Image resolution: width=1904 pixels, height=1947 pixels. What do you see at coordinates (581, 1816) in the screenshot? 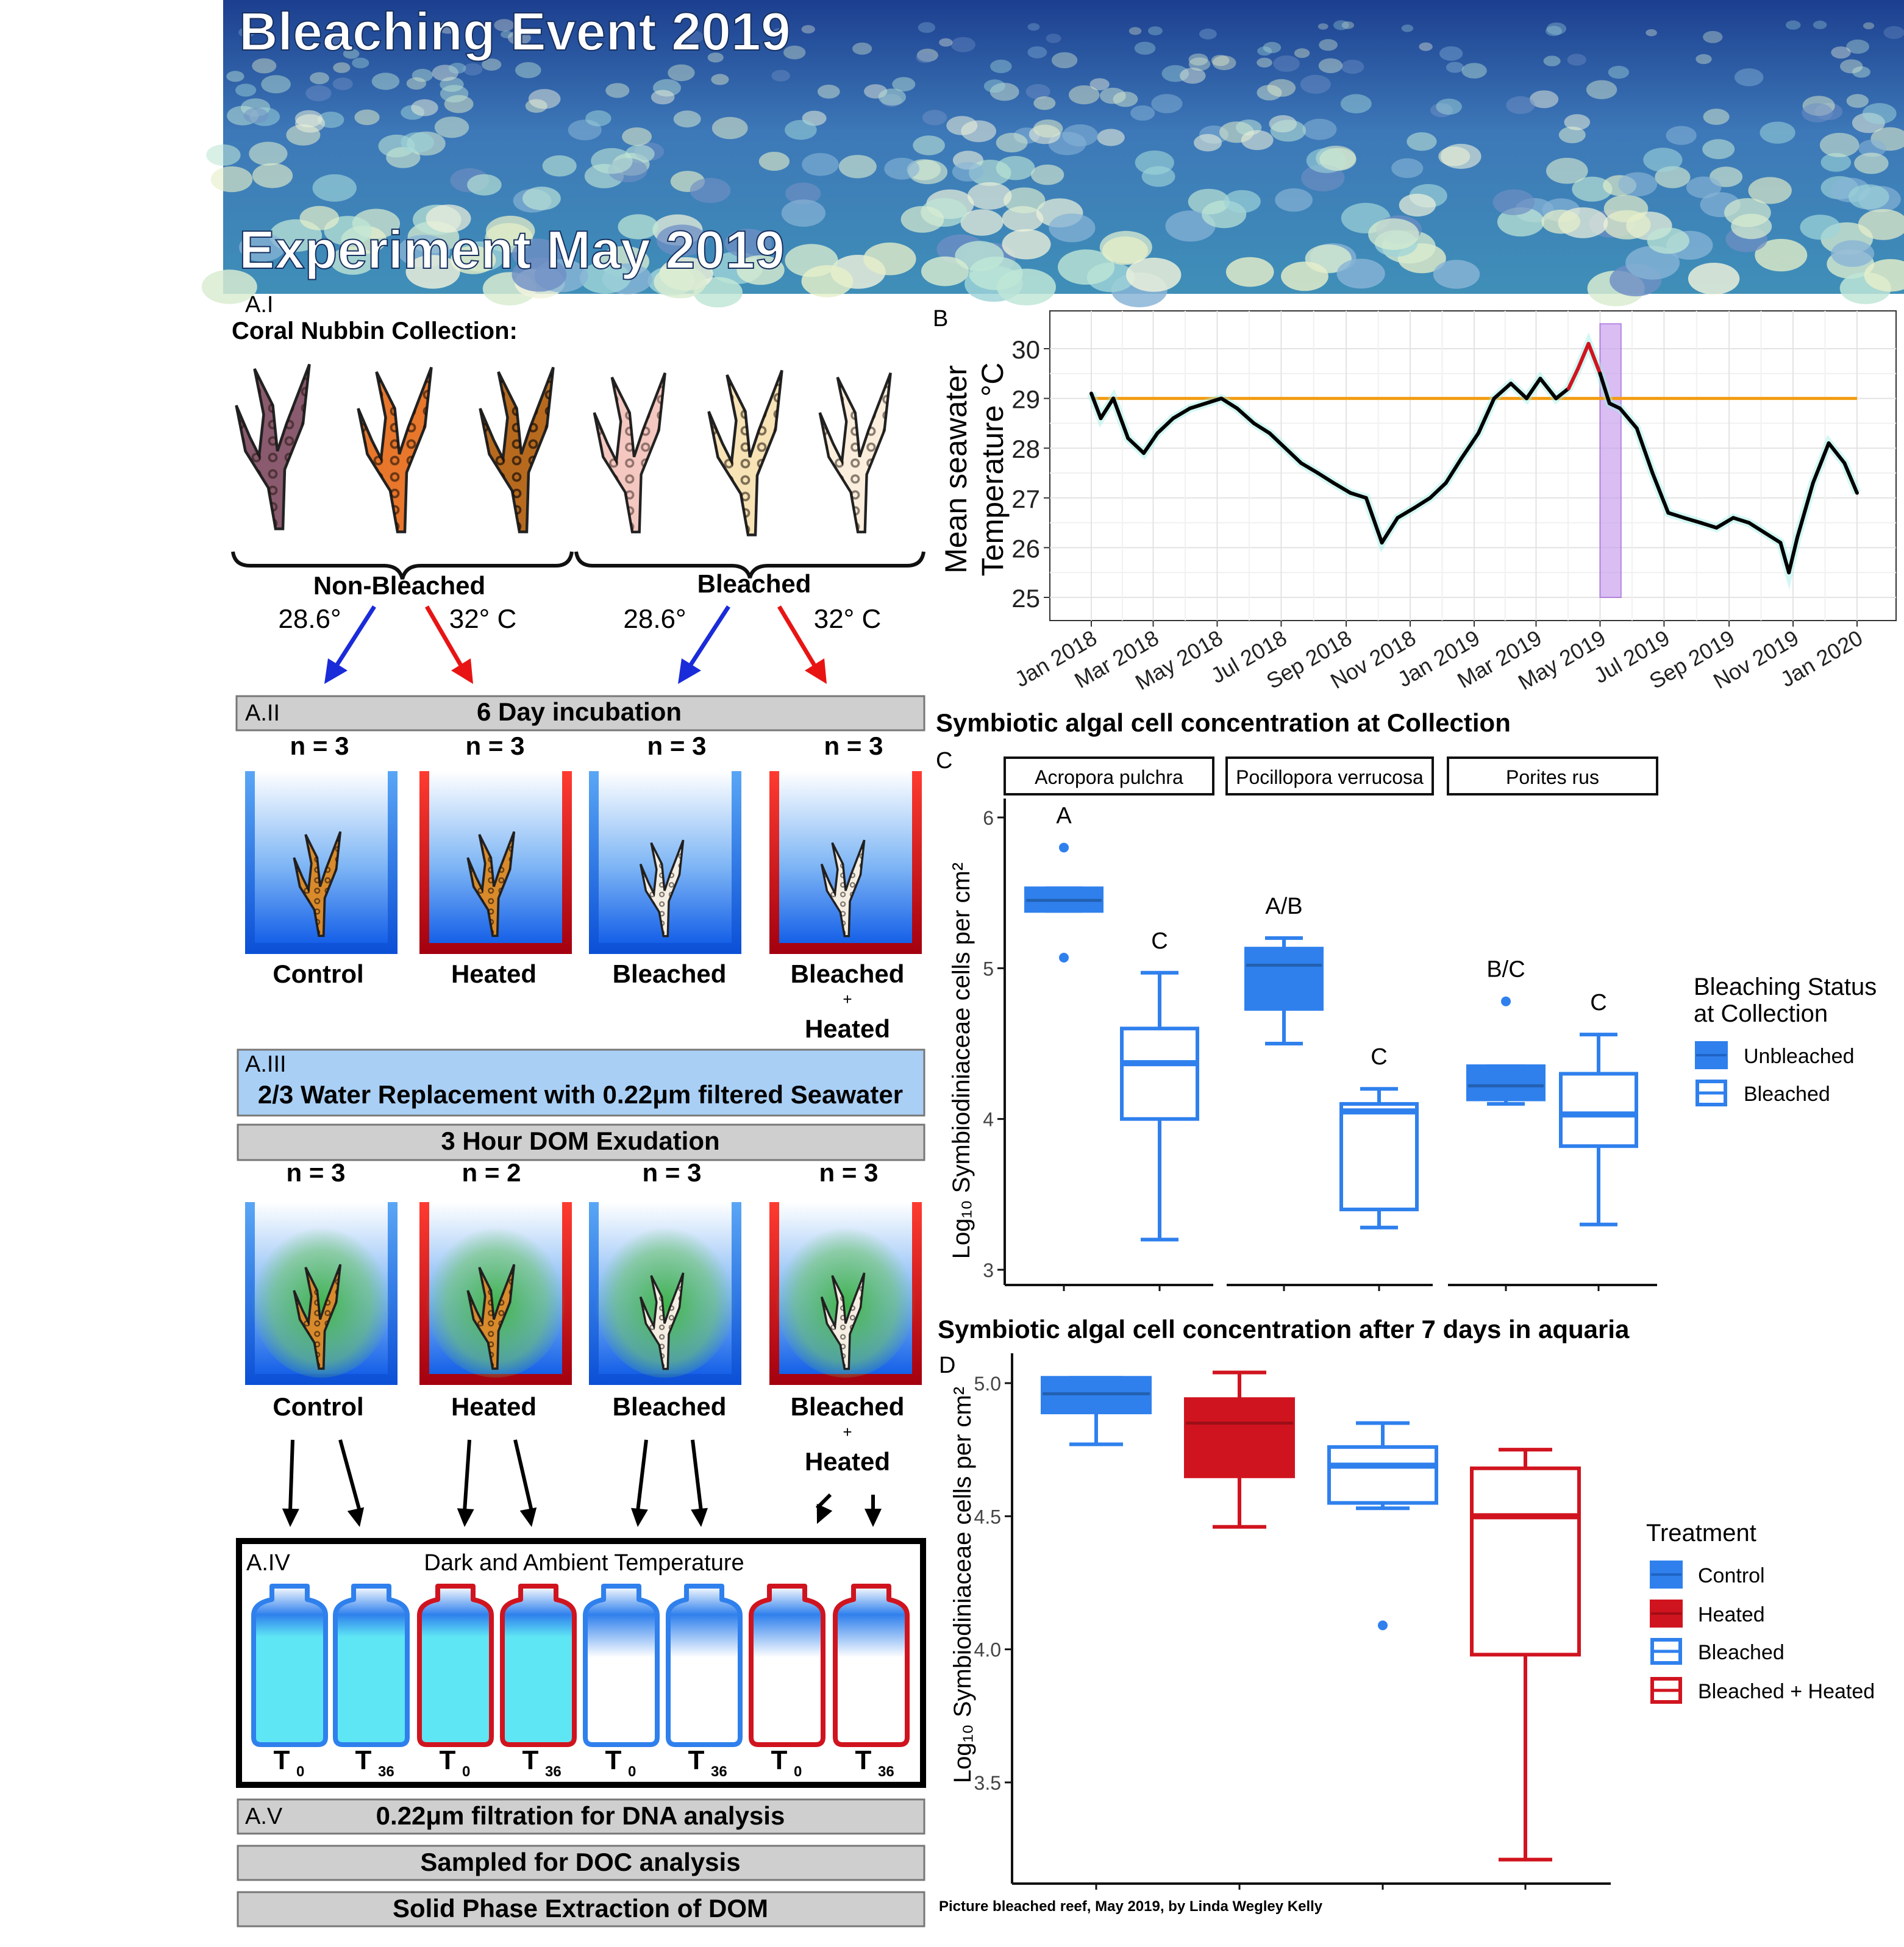
I see `band-a5` at bounding box center [581, 1816].